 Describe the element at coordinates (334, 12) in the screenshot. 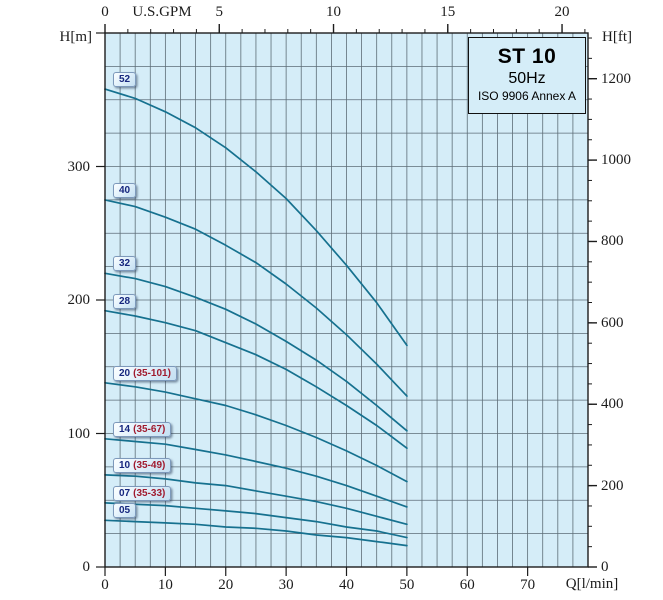

I see `gpm-tick-label: 10` at that location.